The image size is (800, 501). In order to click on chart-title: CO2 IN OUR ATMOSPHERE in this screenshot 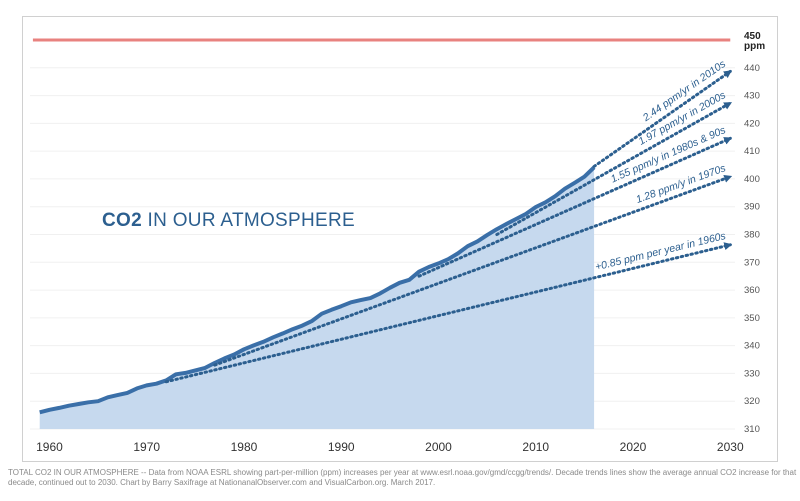, I will do `click(228, 221)`.